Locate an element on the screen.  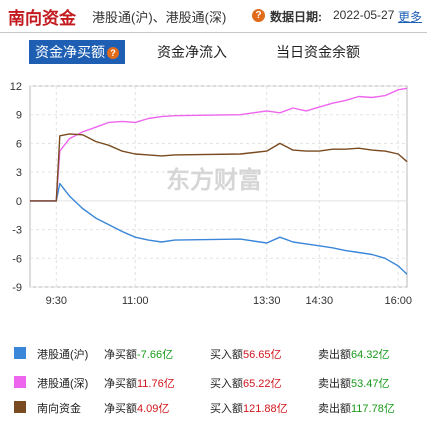
legend-row: 港股通(沪) 净买额-7.66亿 买入额56.65亿 卖出额64.32亿 is located at coordinates (213, 354).